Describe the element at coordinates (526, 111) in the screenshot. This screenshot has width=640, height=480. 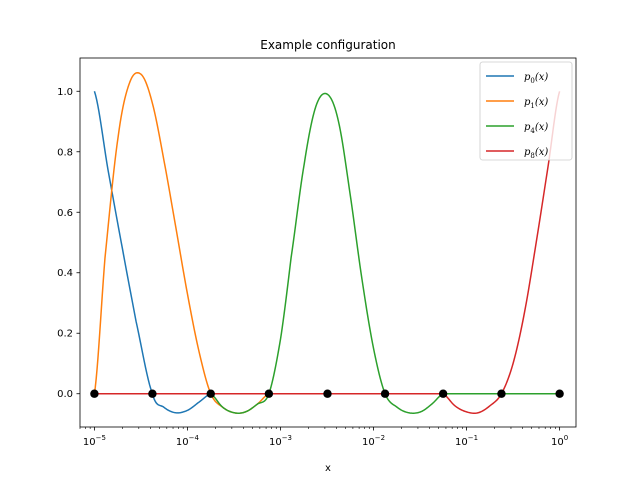
I see `legend-box` at that location.